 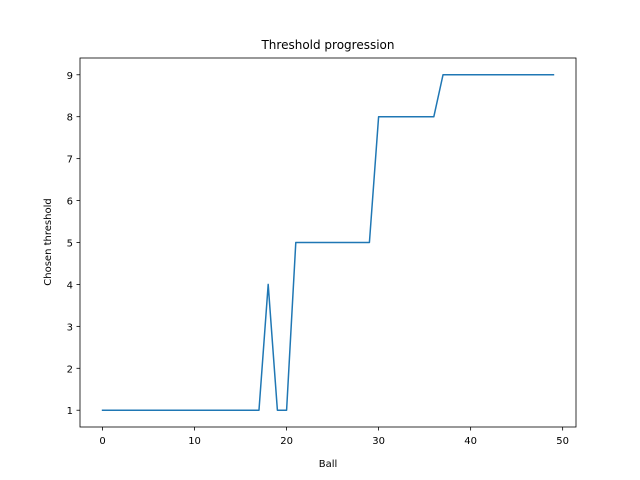 What do you see at coordinates (194, 441) in the screenshot?
I see `x-tick-label: 10` at bounding box center [194, 441].